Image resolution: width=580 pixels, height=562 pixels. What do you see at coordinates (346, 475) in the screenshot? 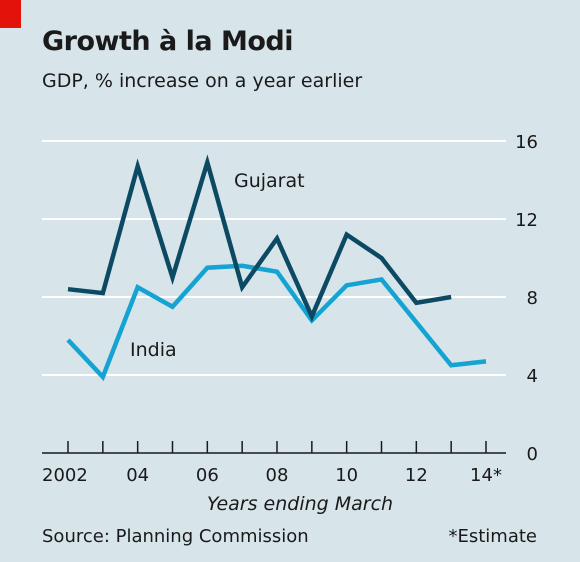
I see `x-tick-label: 10` at bounding box center [346, 475].